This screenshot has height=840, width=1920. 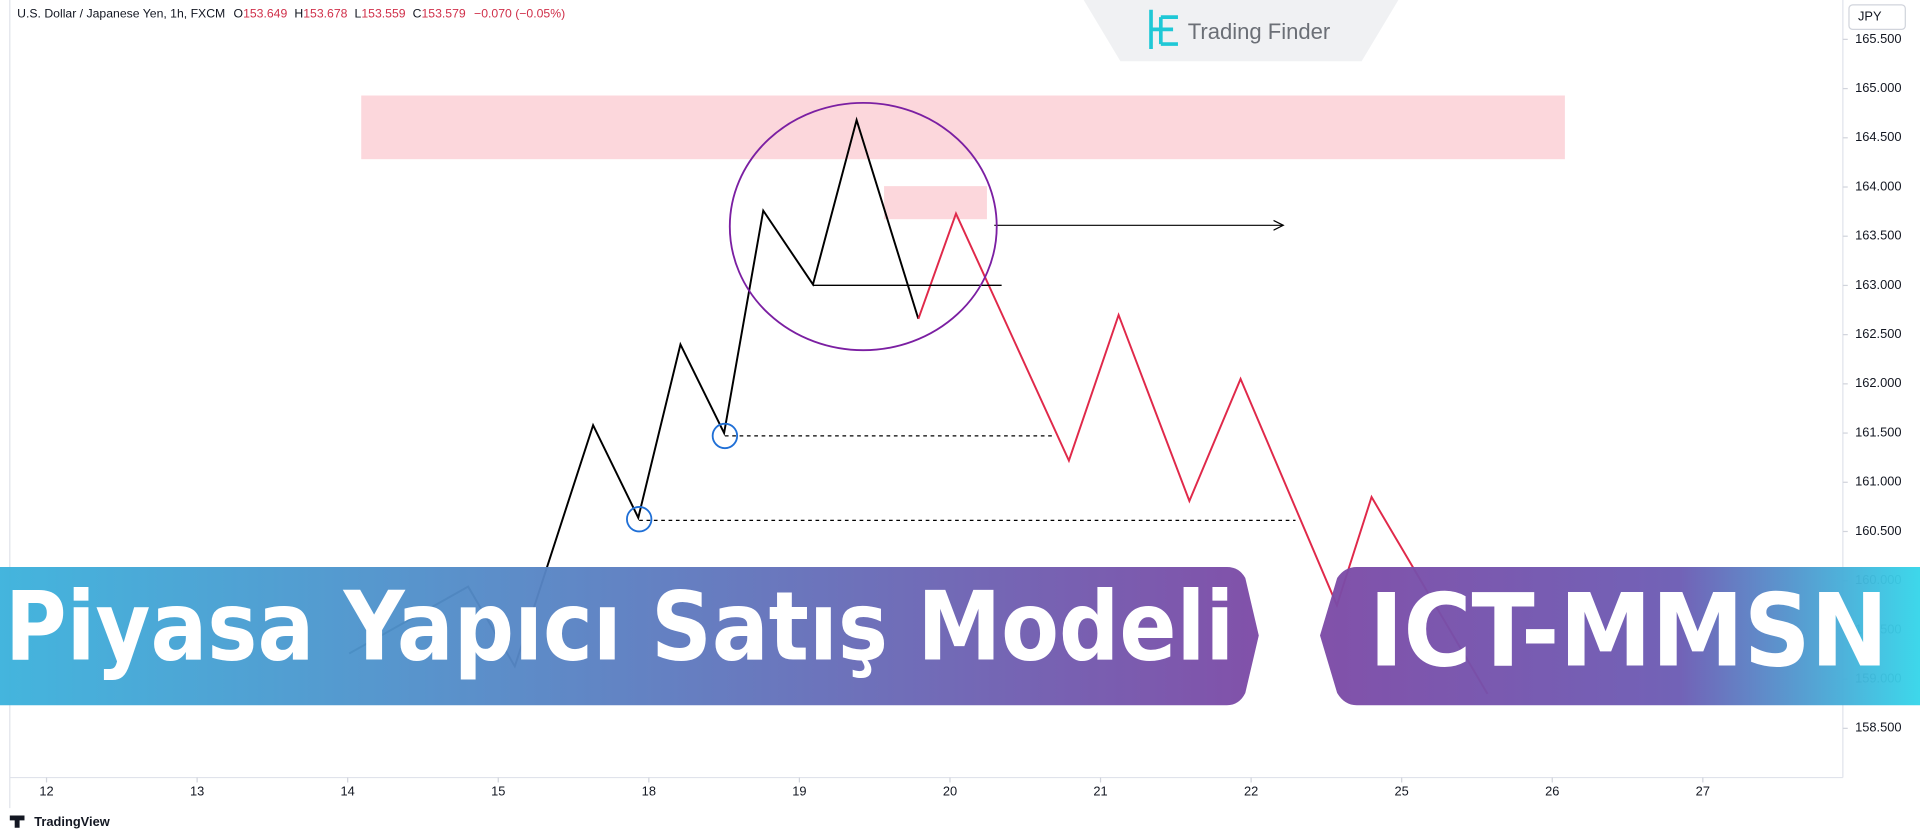 What do you see at coordinates (1878, 333) in the screenshot?
I see `y-tick-label: 162.500` at bounding box center [1878, 333].